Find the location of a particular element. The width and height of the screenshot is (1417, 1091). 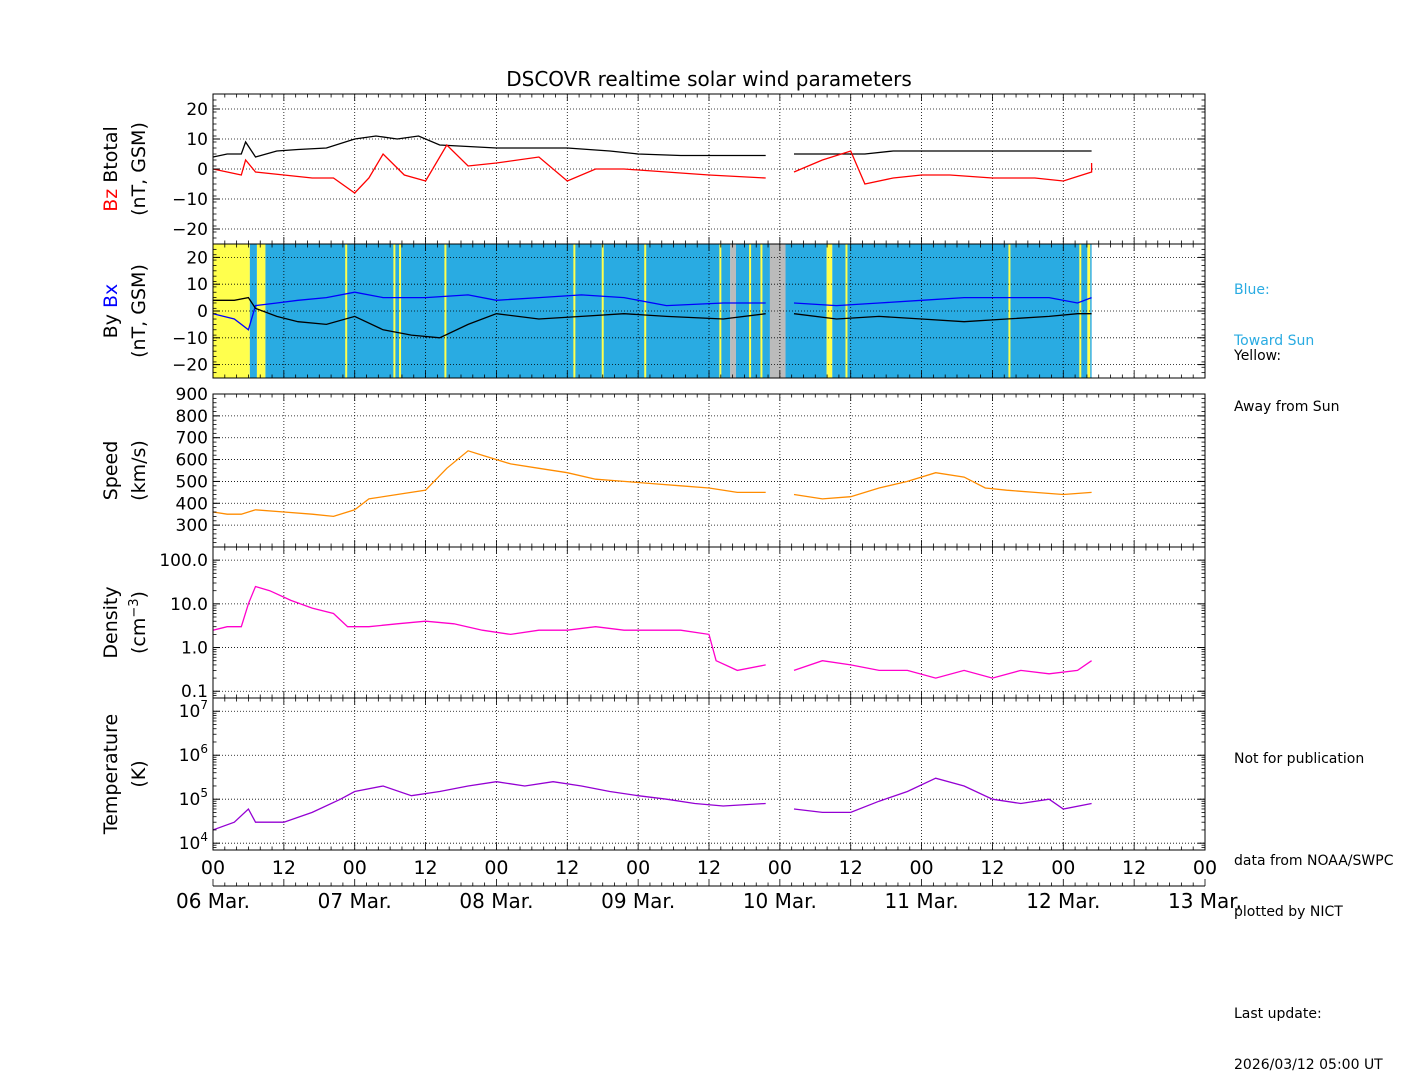

y-tick-label: 800 is located at coordinates (192, 417).